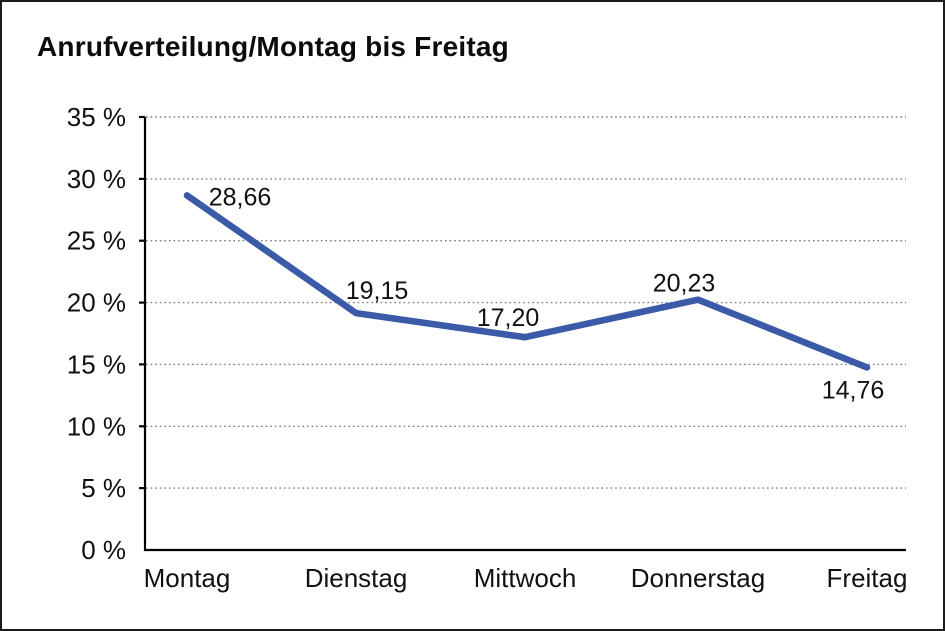 The height and width of the screenshot is (631, 945). What do you see at coordinates (698, 578) in the screenshot?
I see `x-category-label: Donnerstag` at bounding box center [698, 578].